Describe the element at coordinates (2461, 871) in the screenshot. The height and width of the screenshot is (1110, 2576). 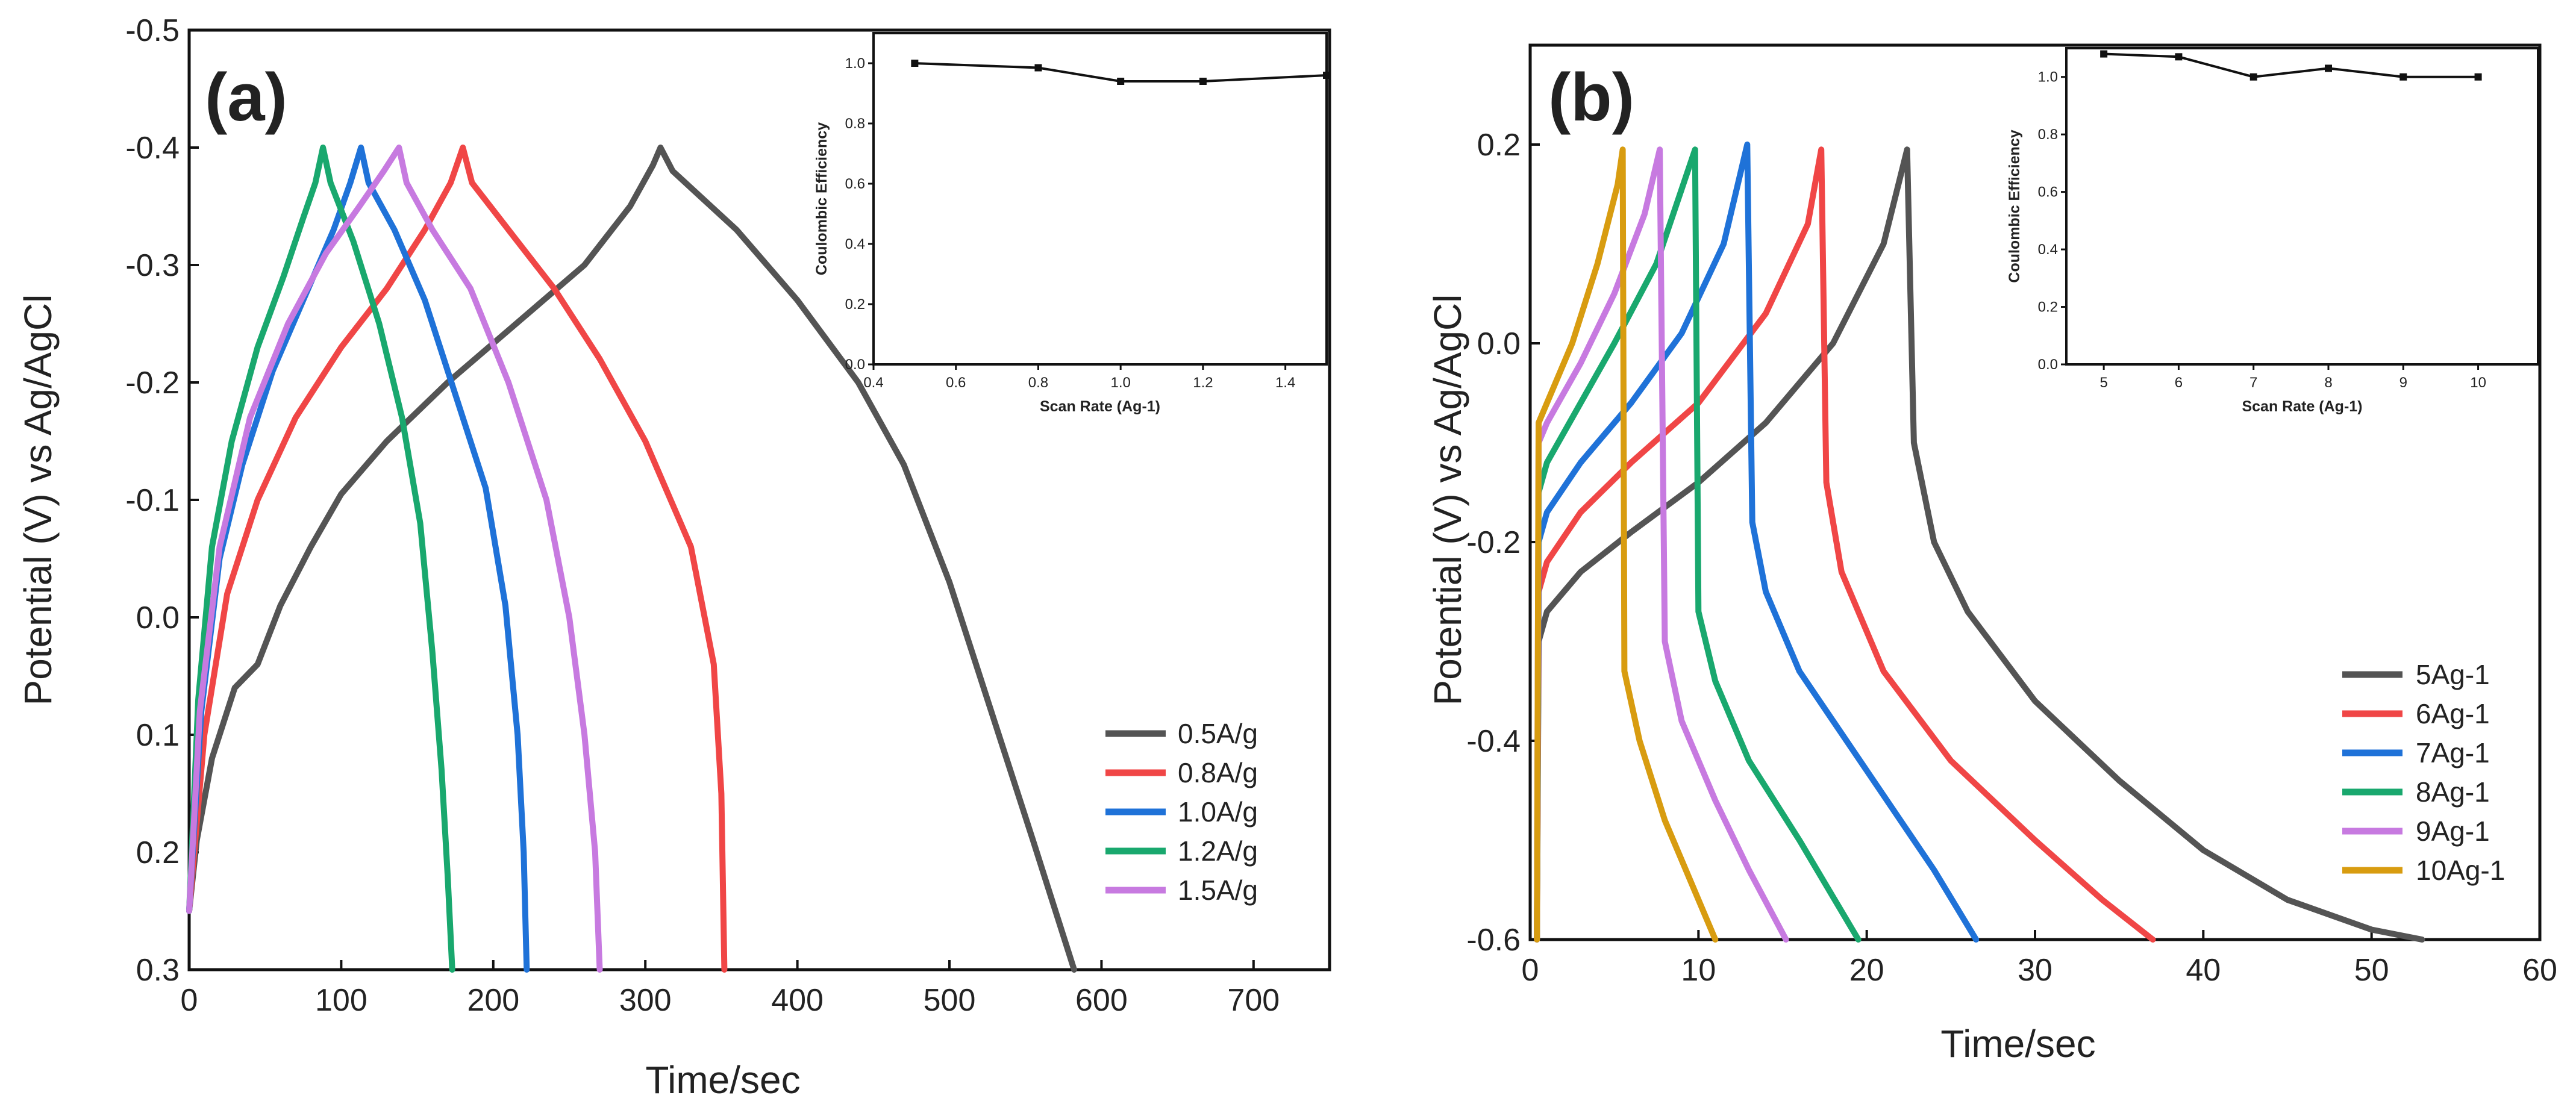
I see `panel-b-legend-label: 10Ag-1` at that location.